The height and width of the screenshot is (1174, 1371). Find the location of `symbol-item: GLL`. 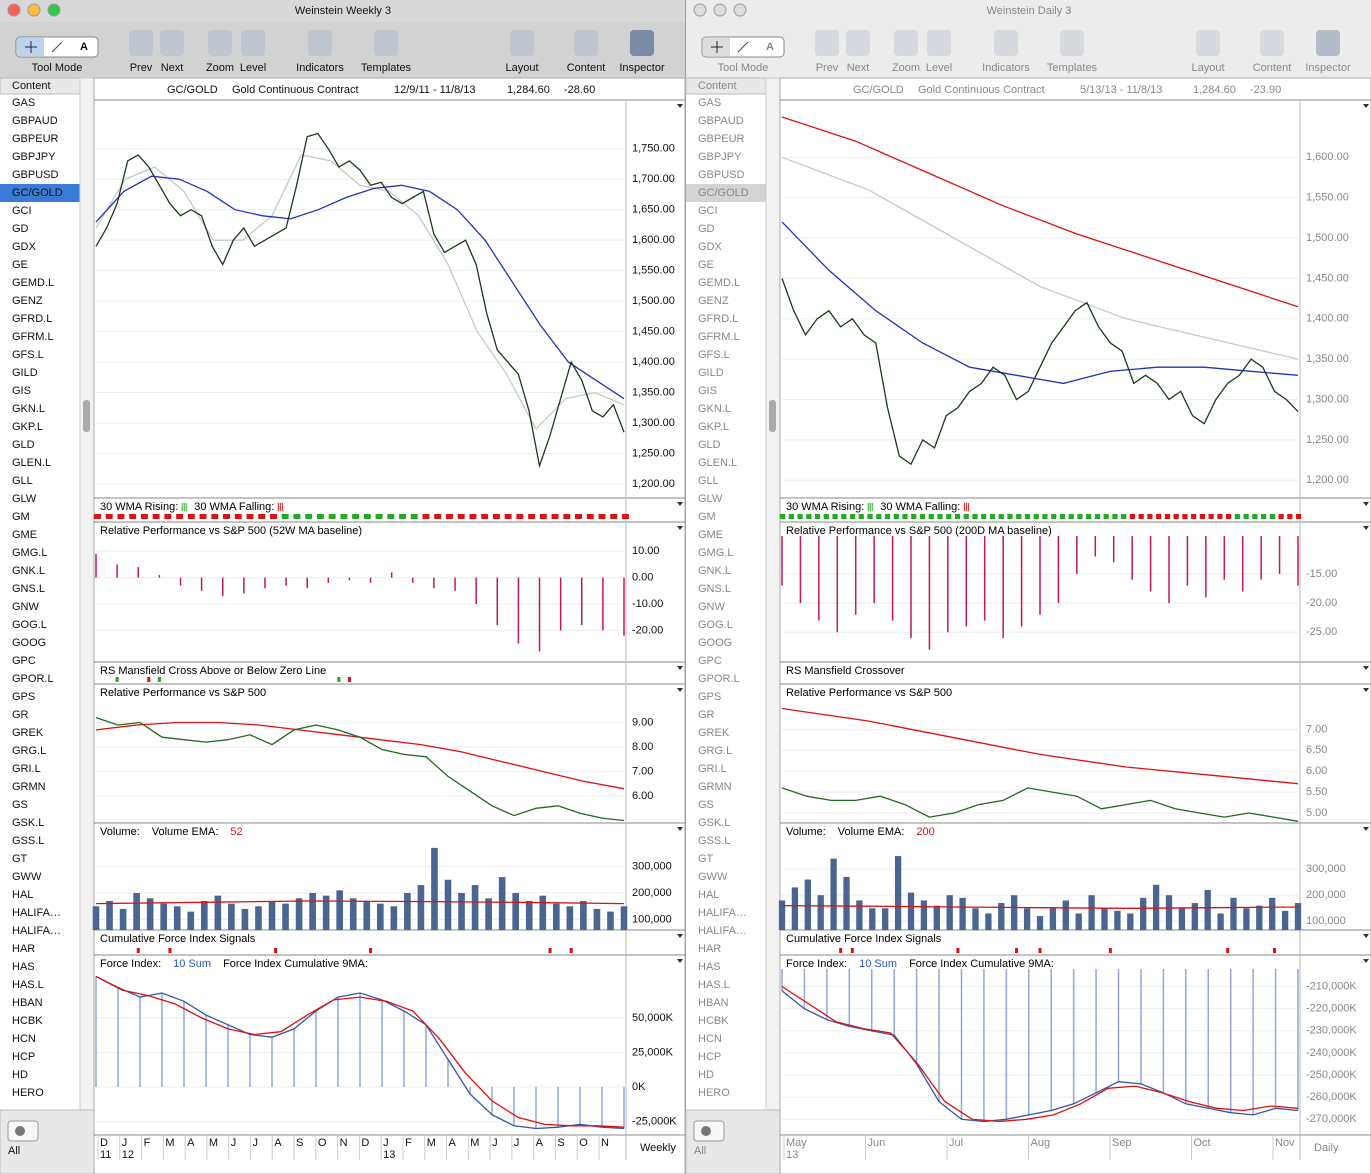

symbol-item: GLL is located at coordinates (22, 481).